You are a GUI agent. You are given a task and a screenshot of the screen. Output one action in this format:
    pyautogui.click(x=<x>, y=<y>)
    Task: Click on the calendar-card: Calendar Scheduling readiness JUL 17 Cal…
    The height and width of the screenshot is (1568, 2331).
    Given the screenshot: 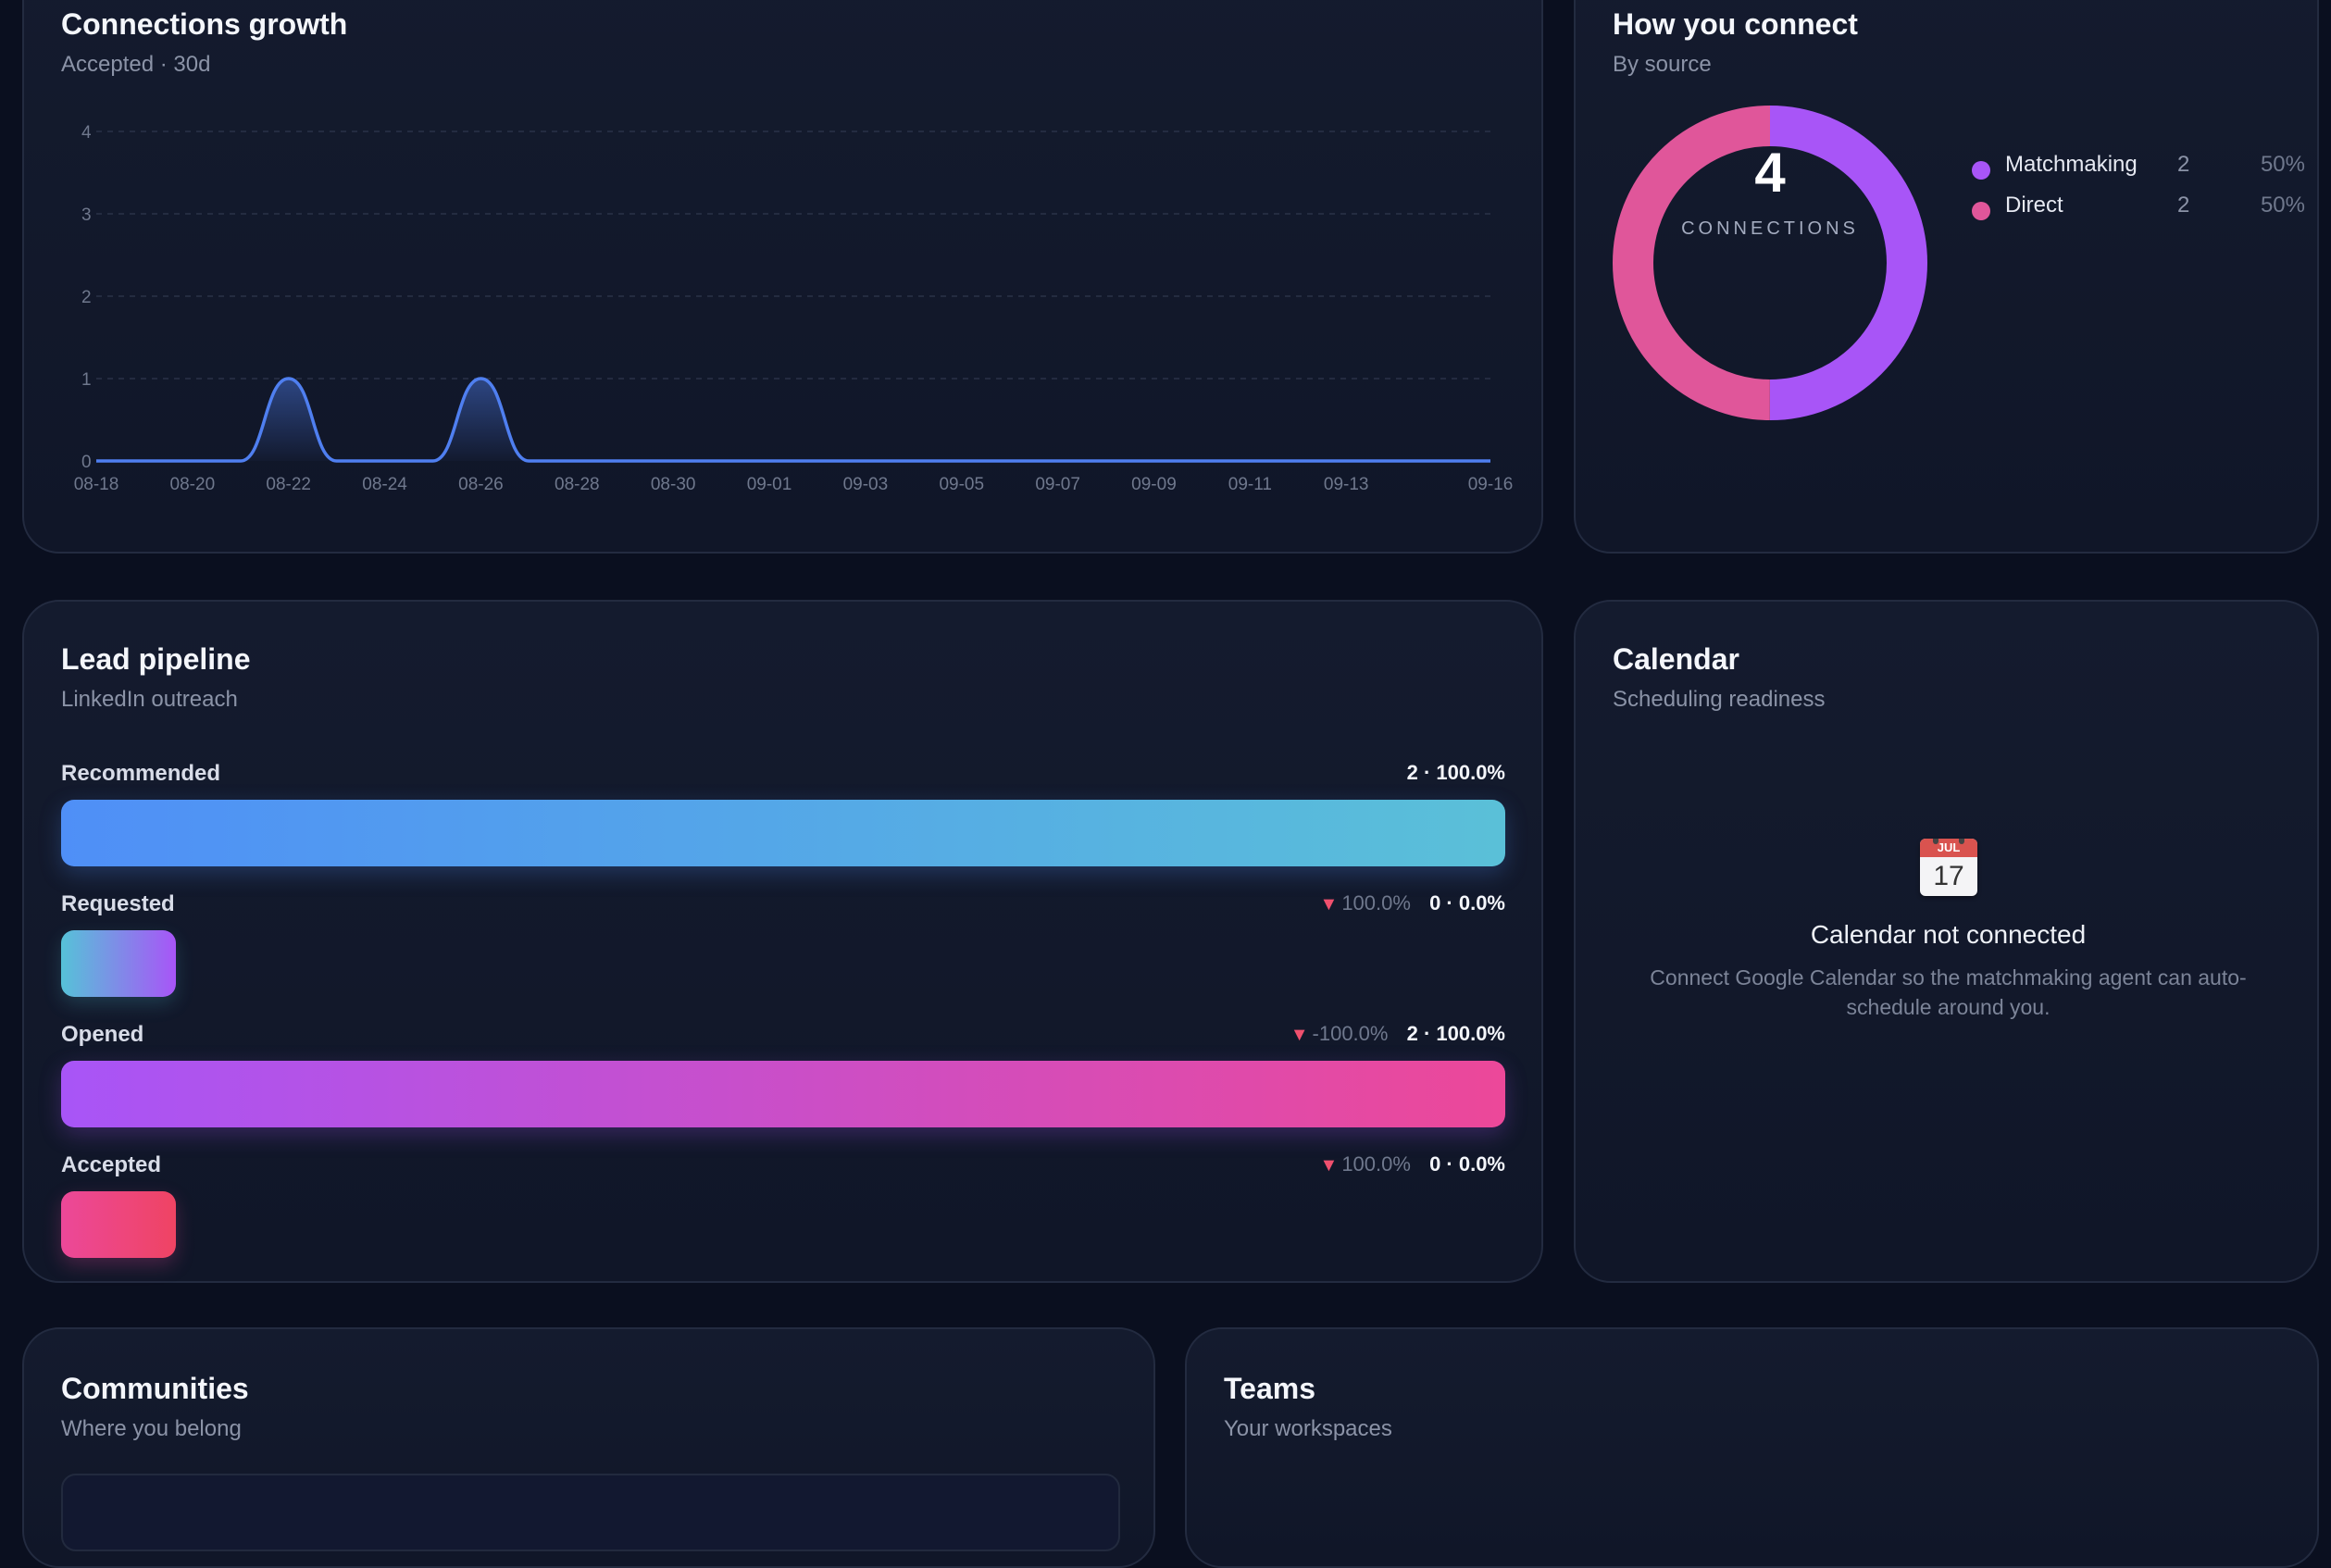 What is the action you would take?
    pyautogui.click(x=1946, y=941)
    